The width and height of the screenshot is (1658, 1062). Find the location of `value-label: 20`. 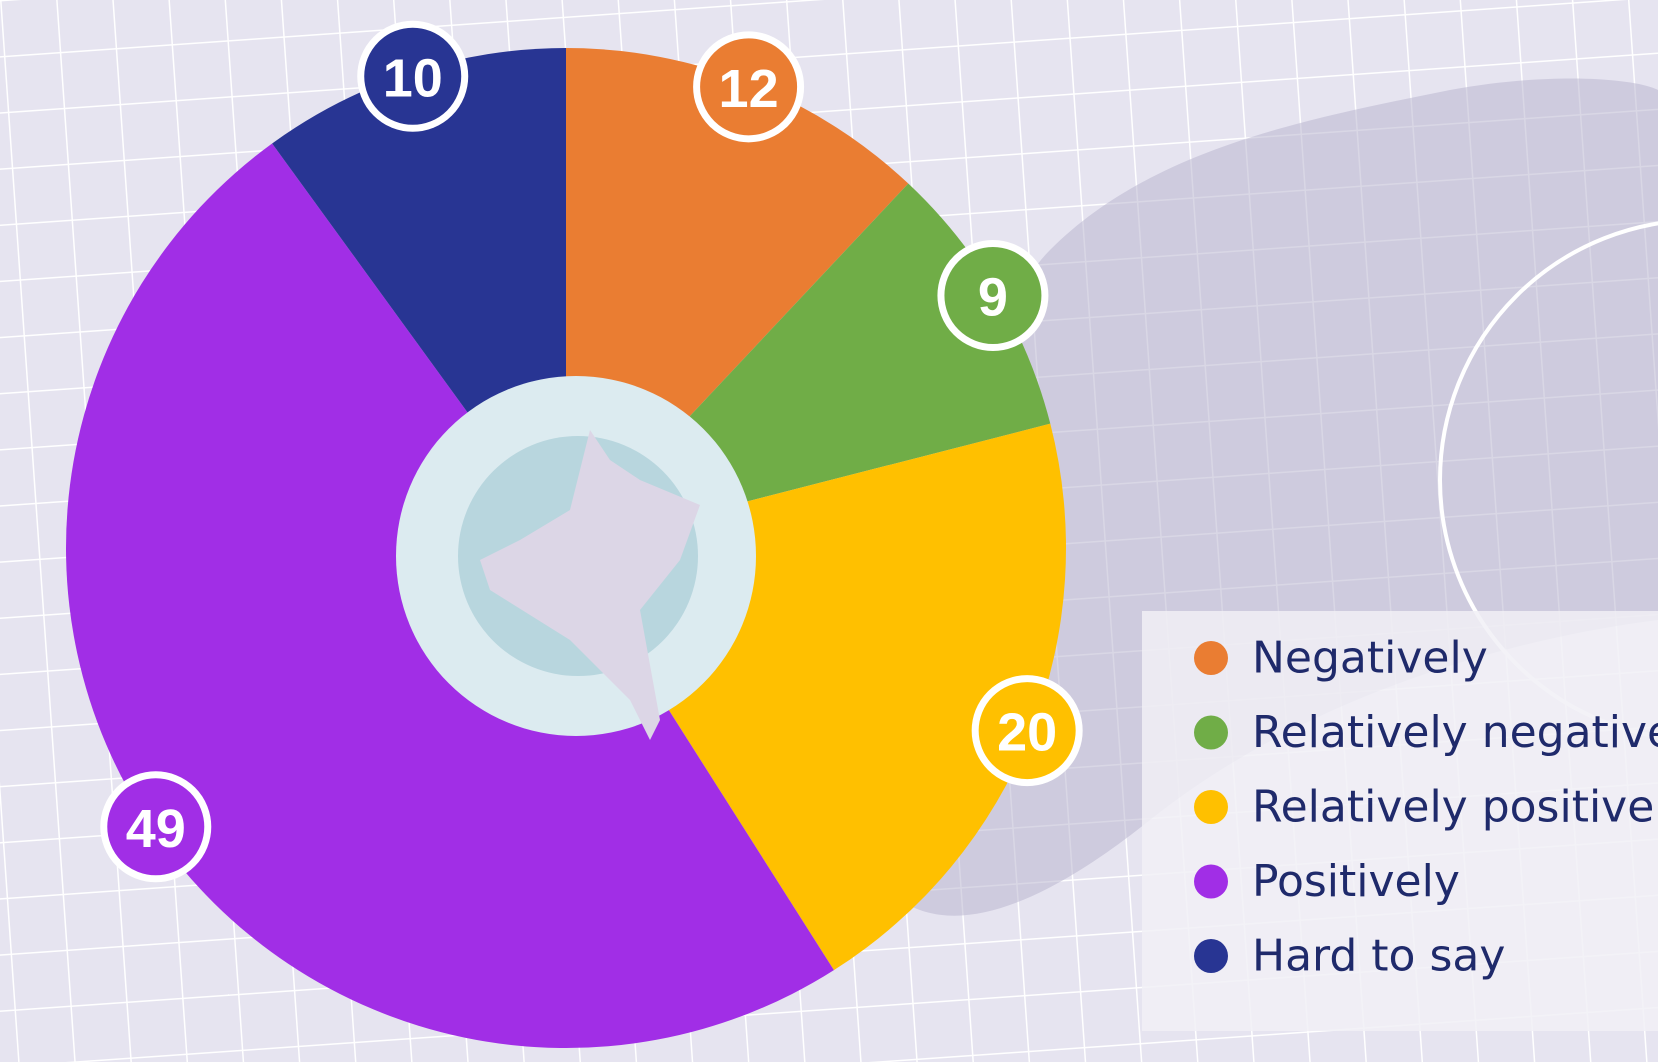

value-label: 20 is located at coordinates (1027, 733).